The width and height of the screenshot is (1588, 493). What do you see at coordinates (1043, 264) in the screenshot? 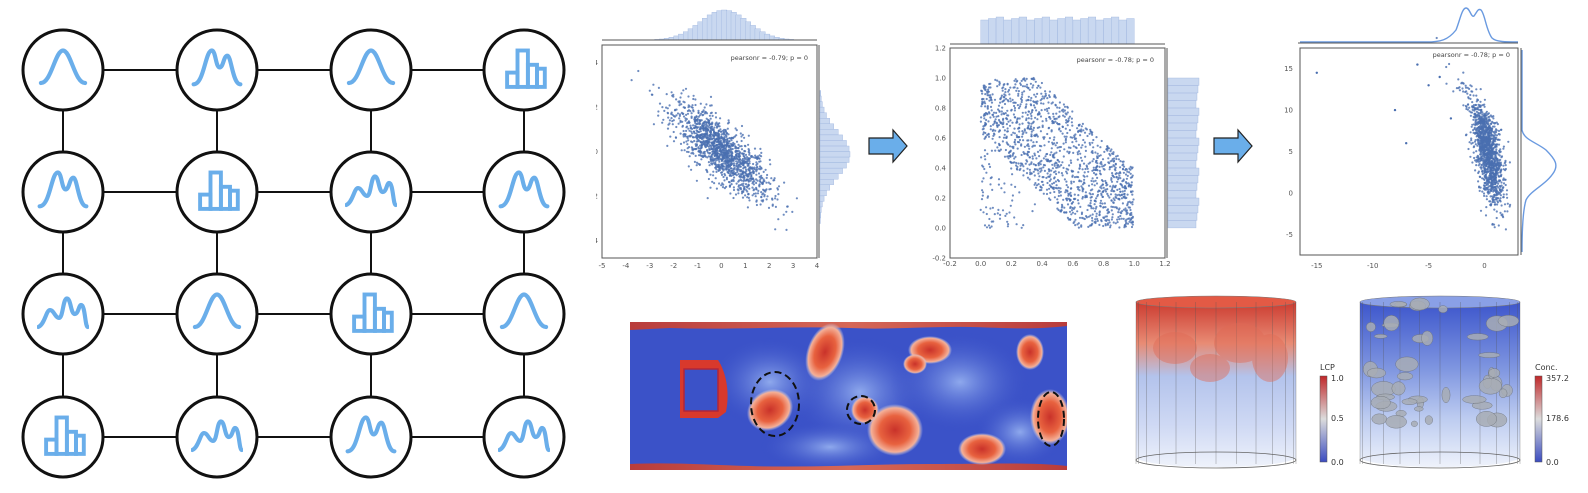
I see `x-tick-label: 0.4` at bounding box center [1043, 264].